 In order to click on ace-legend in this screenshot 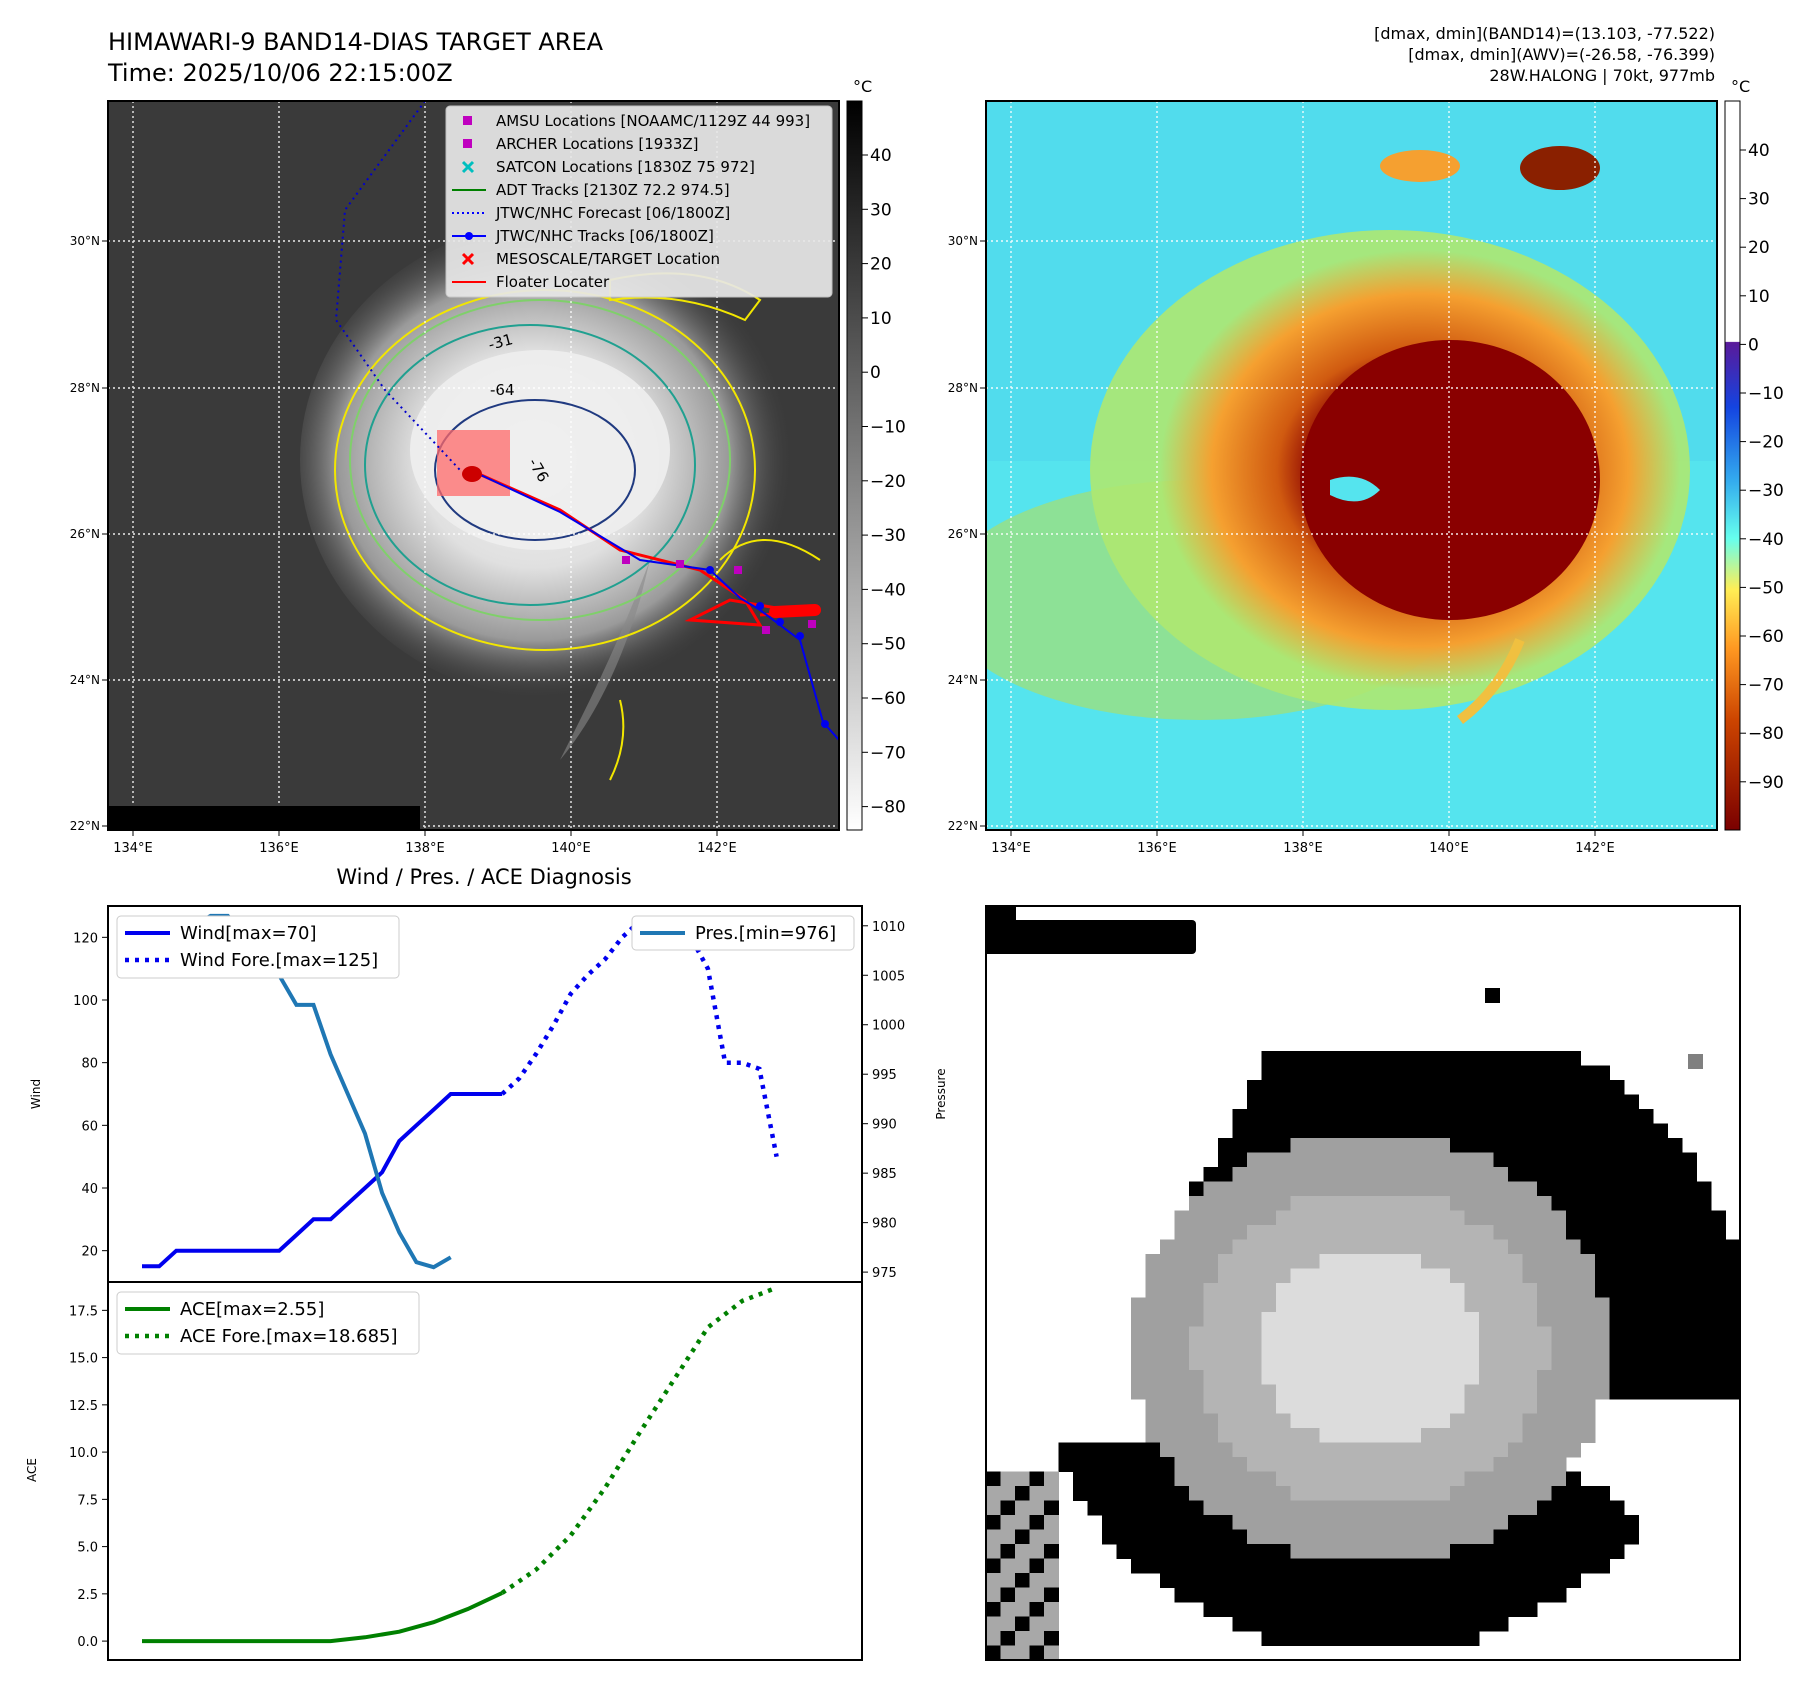, I will do `click(268, 1323)`.